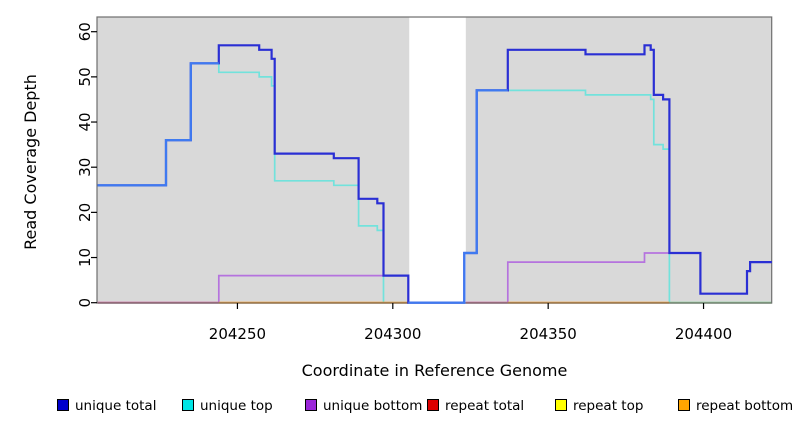 This screenshot has height=432, width=792. I want to click on y-tick-label: 30, so click(85, 167).